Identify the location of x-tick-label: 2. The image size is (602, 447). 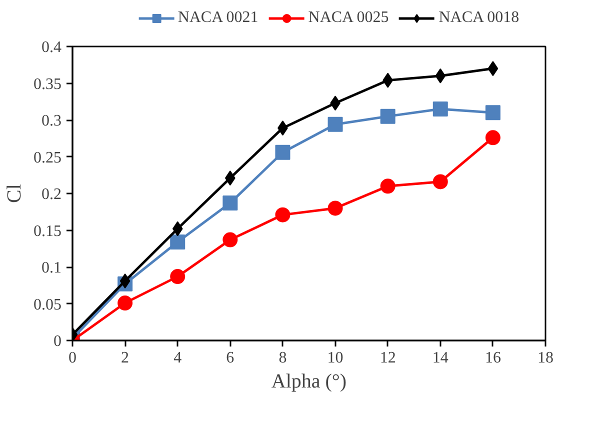
(125, 358).